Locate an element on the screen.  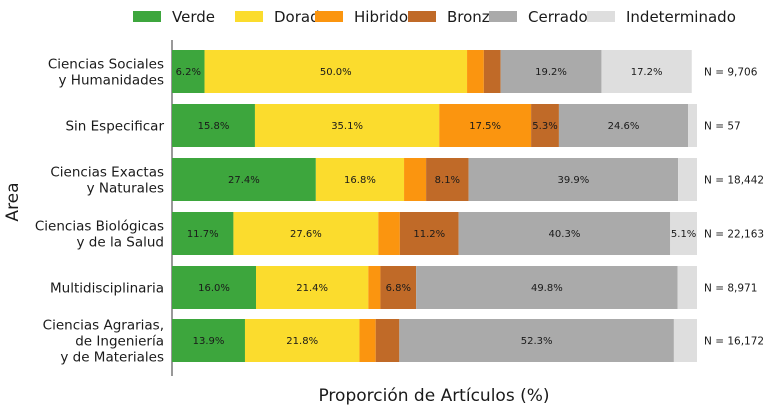
data-label-ciencias-exactas-y-naturales-bronze: 8.1% is located at coordinates (447, 180).